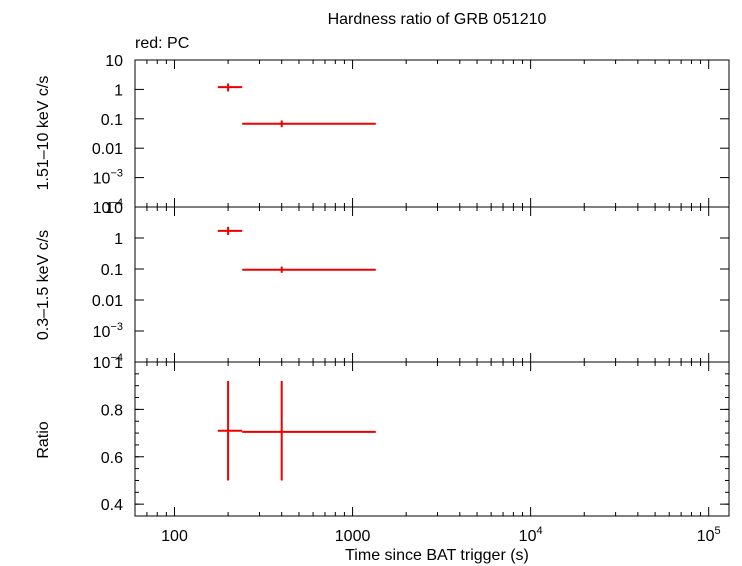  I want to click on y-tick-label-ratio: 0.6, so click(112, 458).